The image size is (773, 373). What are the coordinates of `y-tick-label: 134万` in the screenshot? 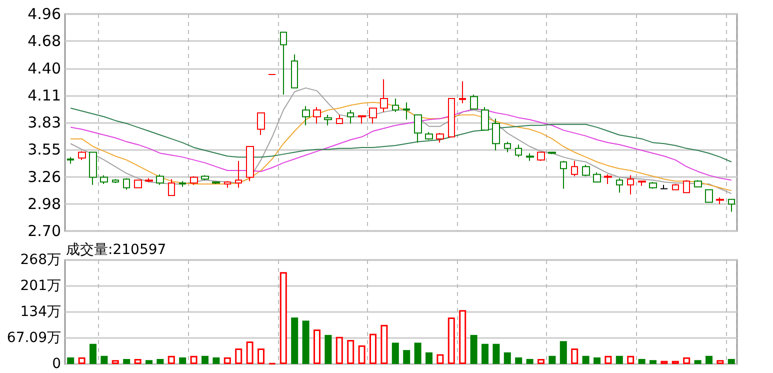 It's located at (40, 312).